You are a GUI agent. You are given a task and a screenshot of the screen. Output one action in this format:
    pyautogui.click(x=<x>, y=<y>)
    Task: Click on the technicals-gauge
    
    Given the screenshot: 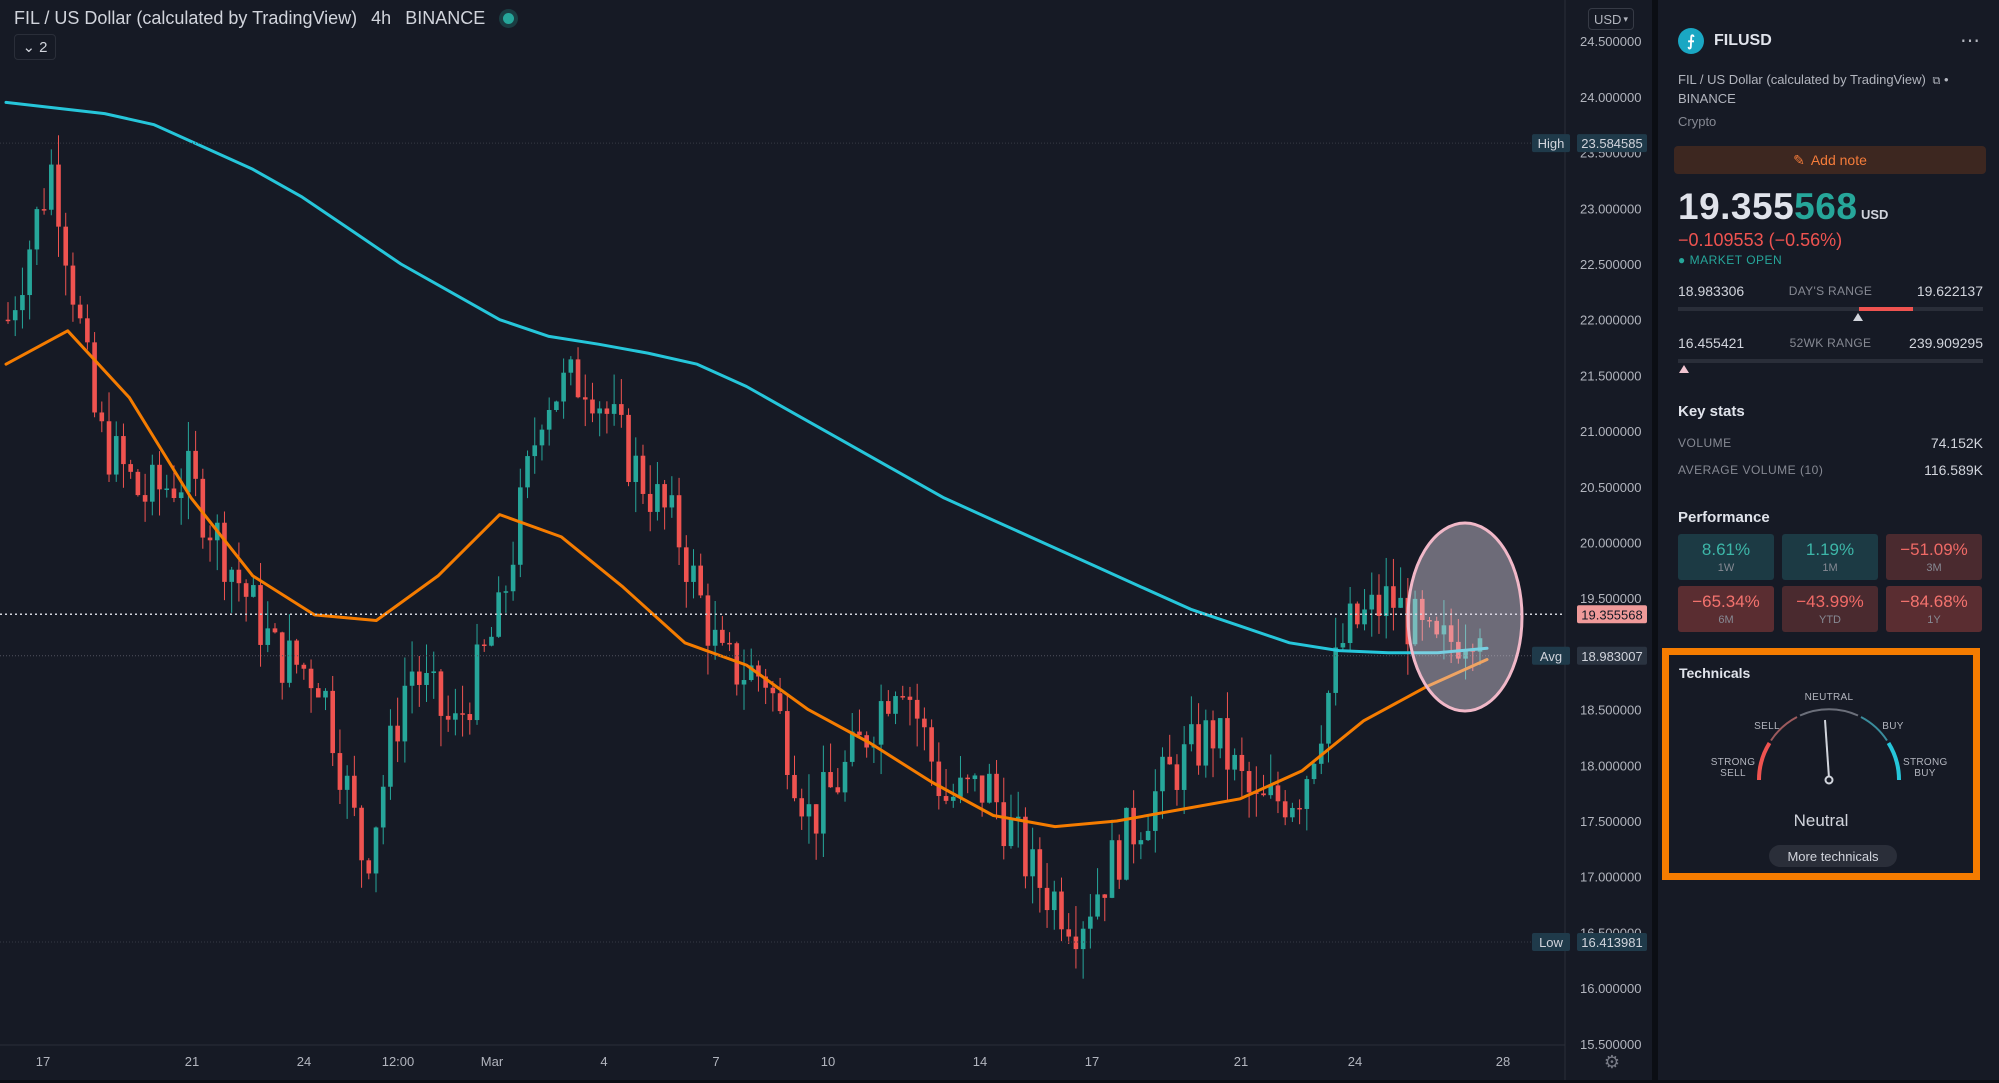 What is the action you would take?
    pyautogui.click(x=1829, y=746)
    